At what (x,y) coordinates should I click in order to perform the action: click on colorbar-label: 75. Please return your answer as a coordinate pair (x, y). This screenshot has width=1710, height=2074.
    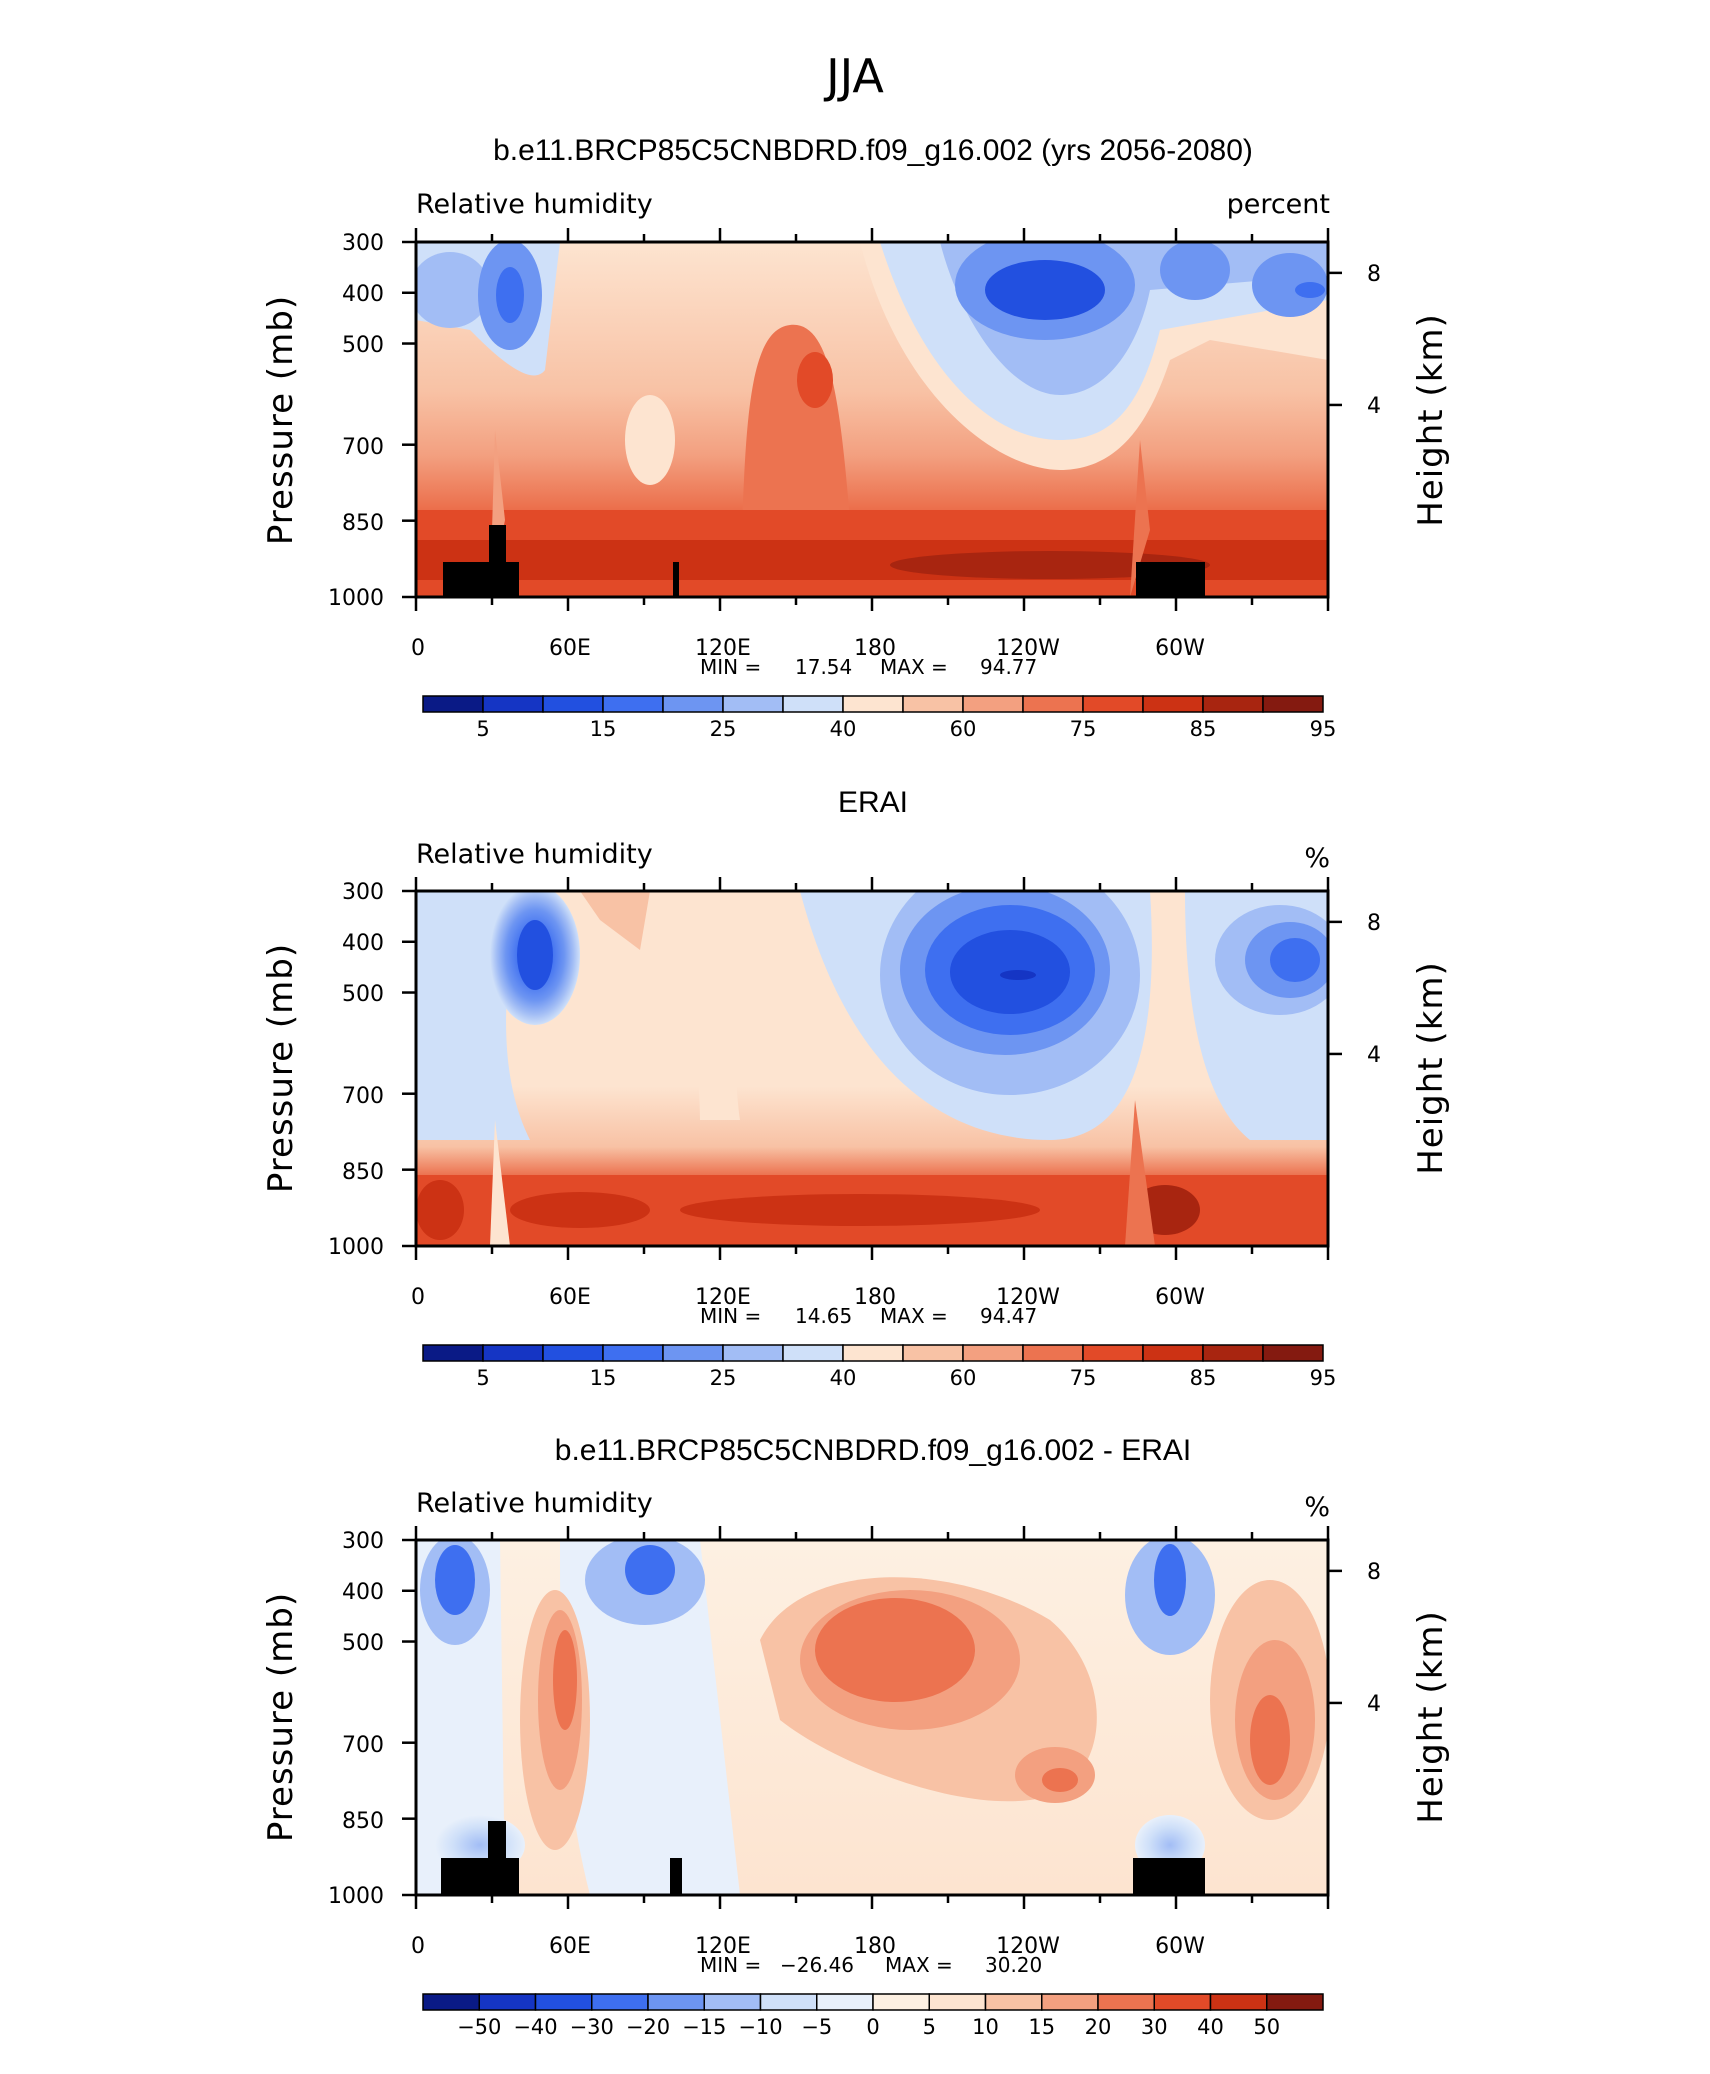
    Looking at the image, I should click on (1083, 729).